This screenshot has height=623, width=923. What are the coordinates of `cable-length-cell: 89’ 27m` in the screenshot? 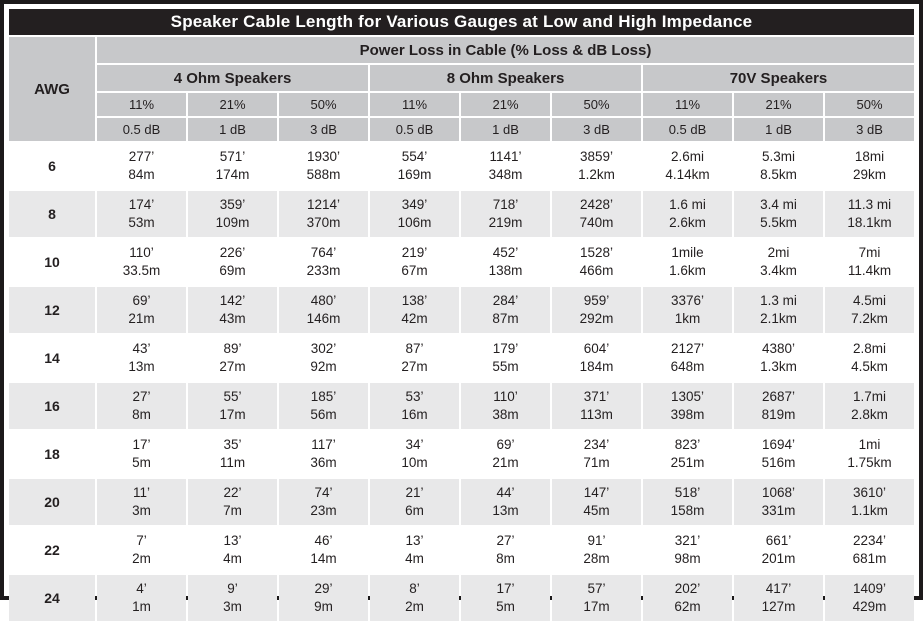 It's located at (232, 358).